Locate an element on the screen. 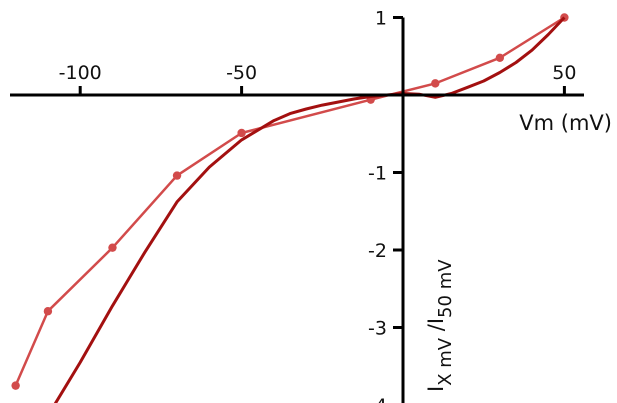  y-axis-label: IX mV /I50 mV is located at coordinates (440, 325).